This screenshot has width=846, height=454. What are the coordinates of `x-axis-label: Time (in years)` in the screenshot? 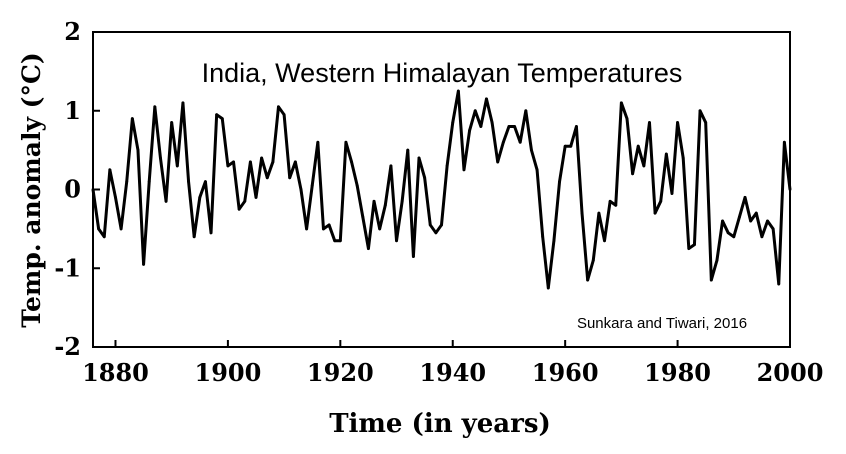 It's located at (440, 424).